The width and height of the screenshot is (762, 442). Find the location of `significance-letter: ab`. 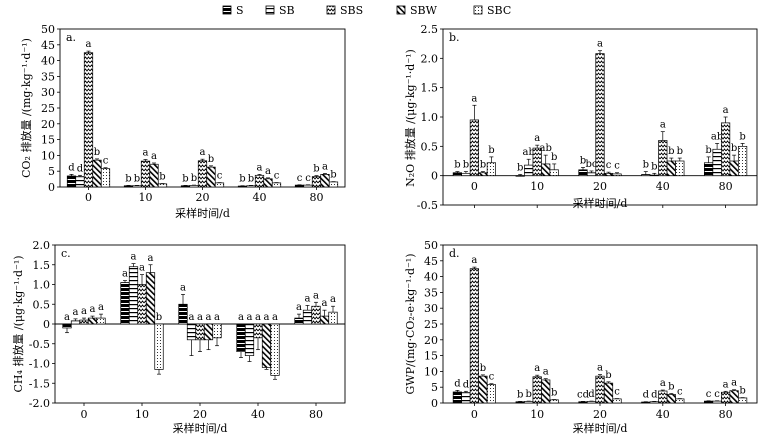

significance-letter: ab is located at coordinates (717, 136).